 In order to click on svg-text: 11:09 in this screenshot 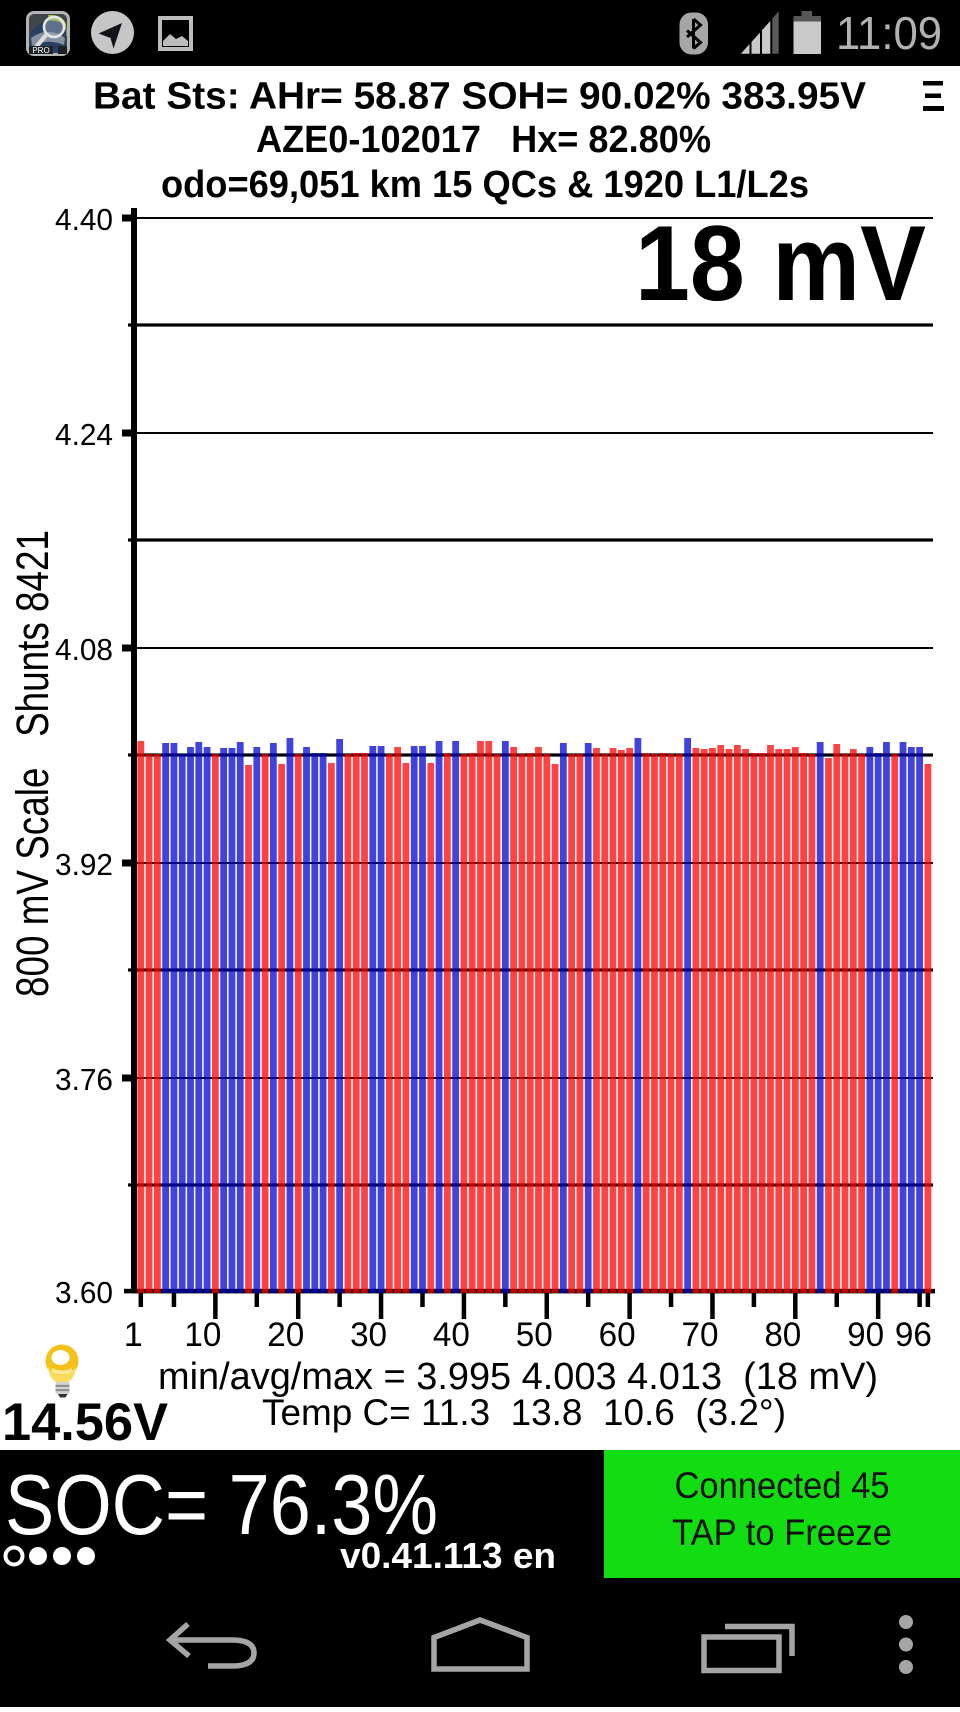, I will do `click(889, 33)`.